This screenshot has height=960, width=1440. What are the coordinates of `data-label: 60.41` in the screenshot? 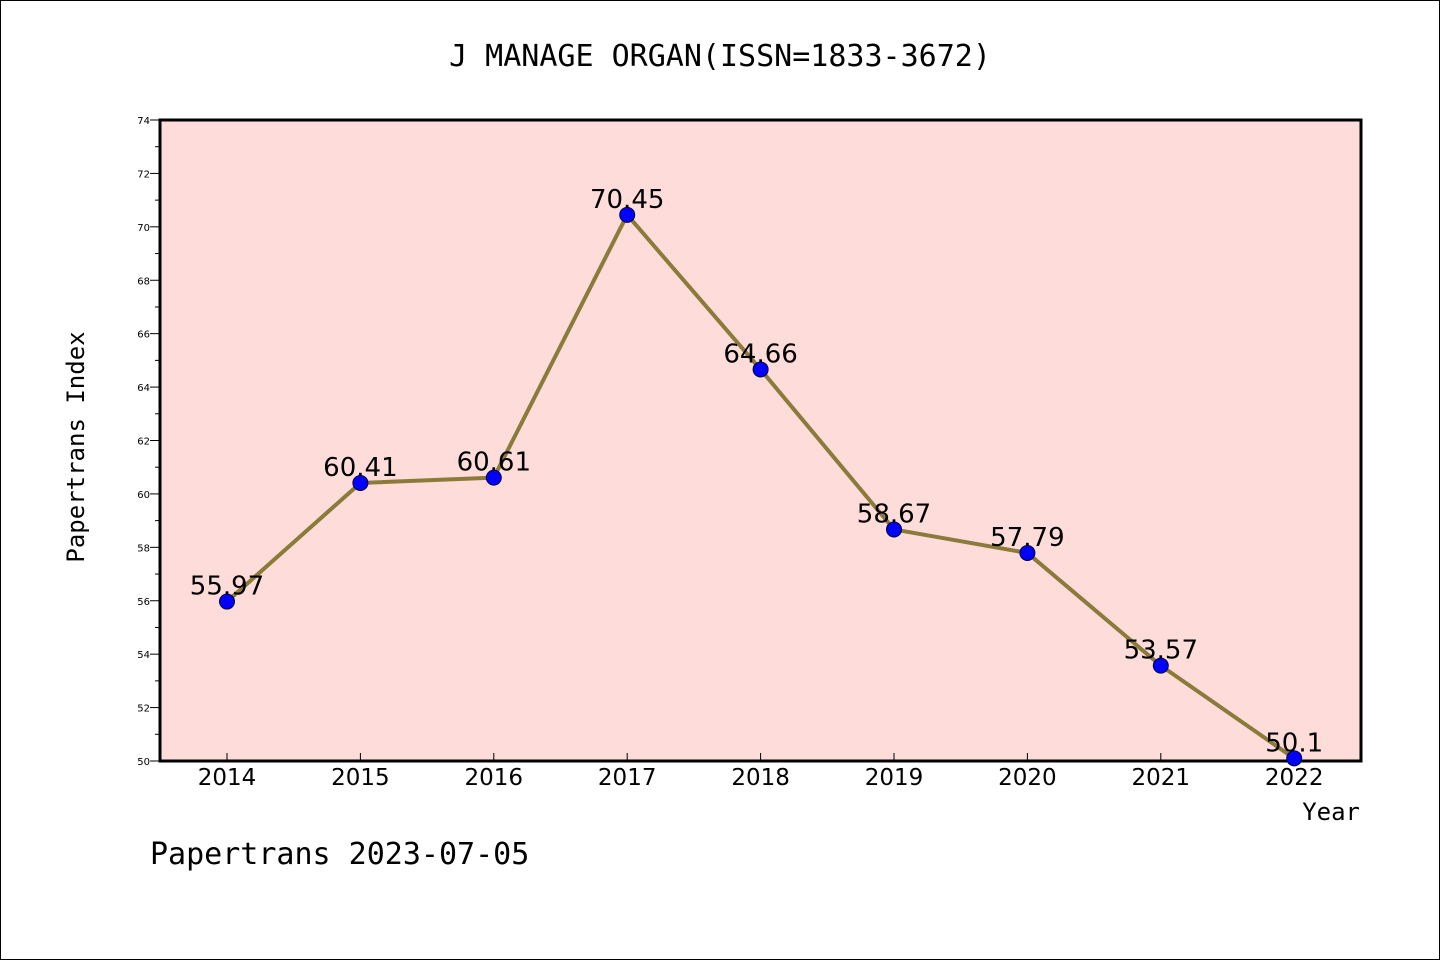 It's located at (360, 468).